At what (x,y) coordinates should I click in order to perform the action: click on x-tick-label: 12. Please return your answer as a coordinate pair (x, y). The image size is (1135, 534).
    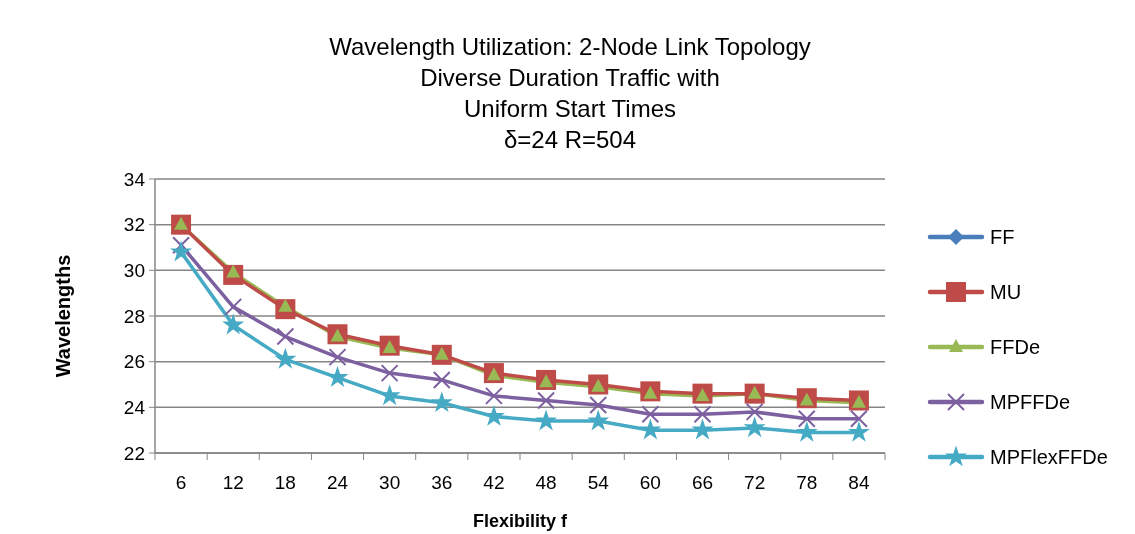
    Looking at the image, I should click on (233, 482).